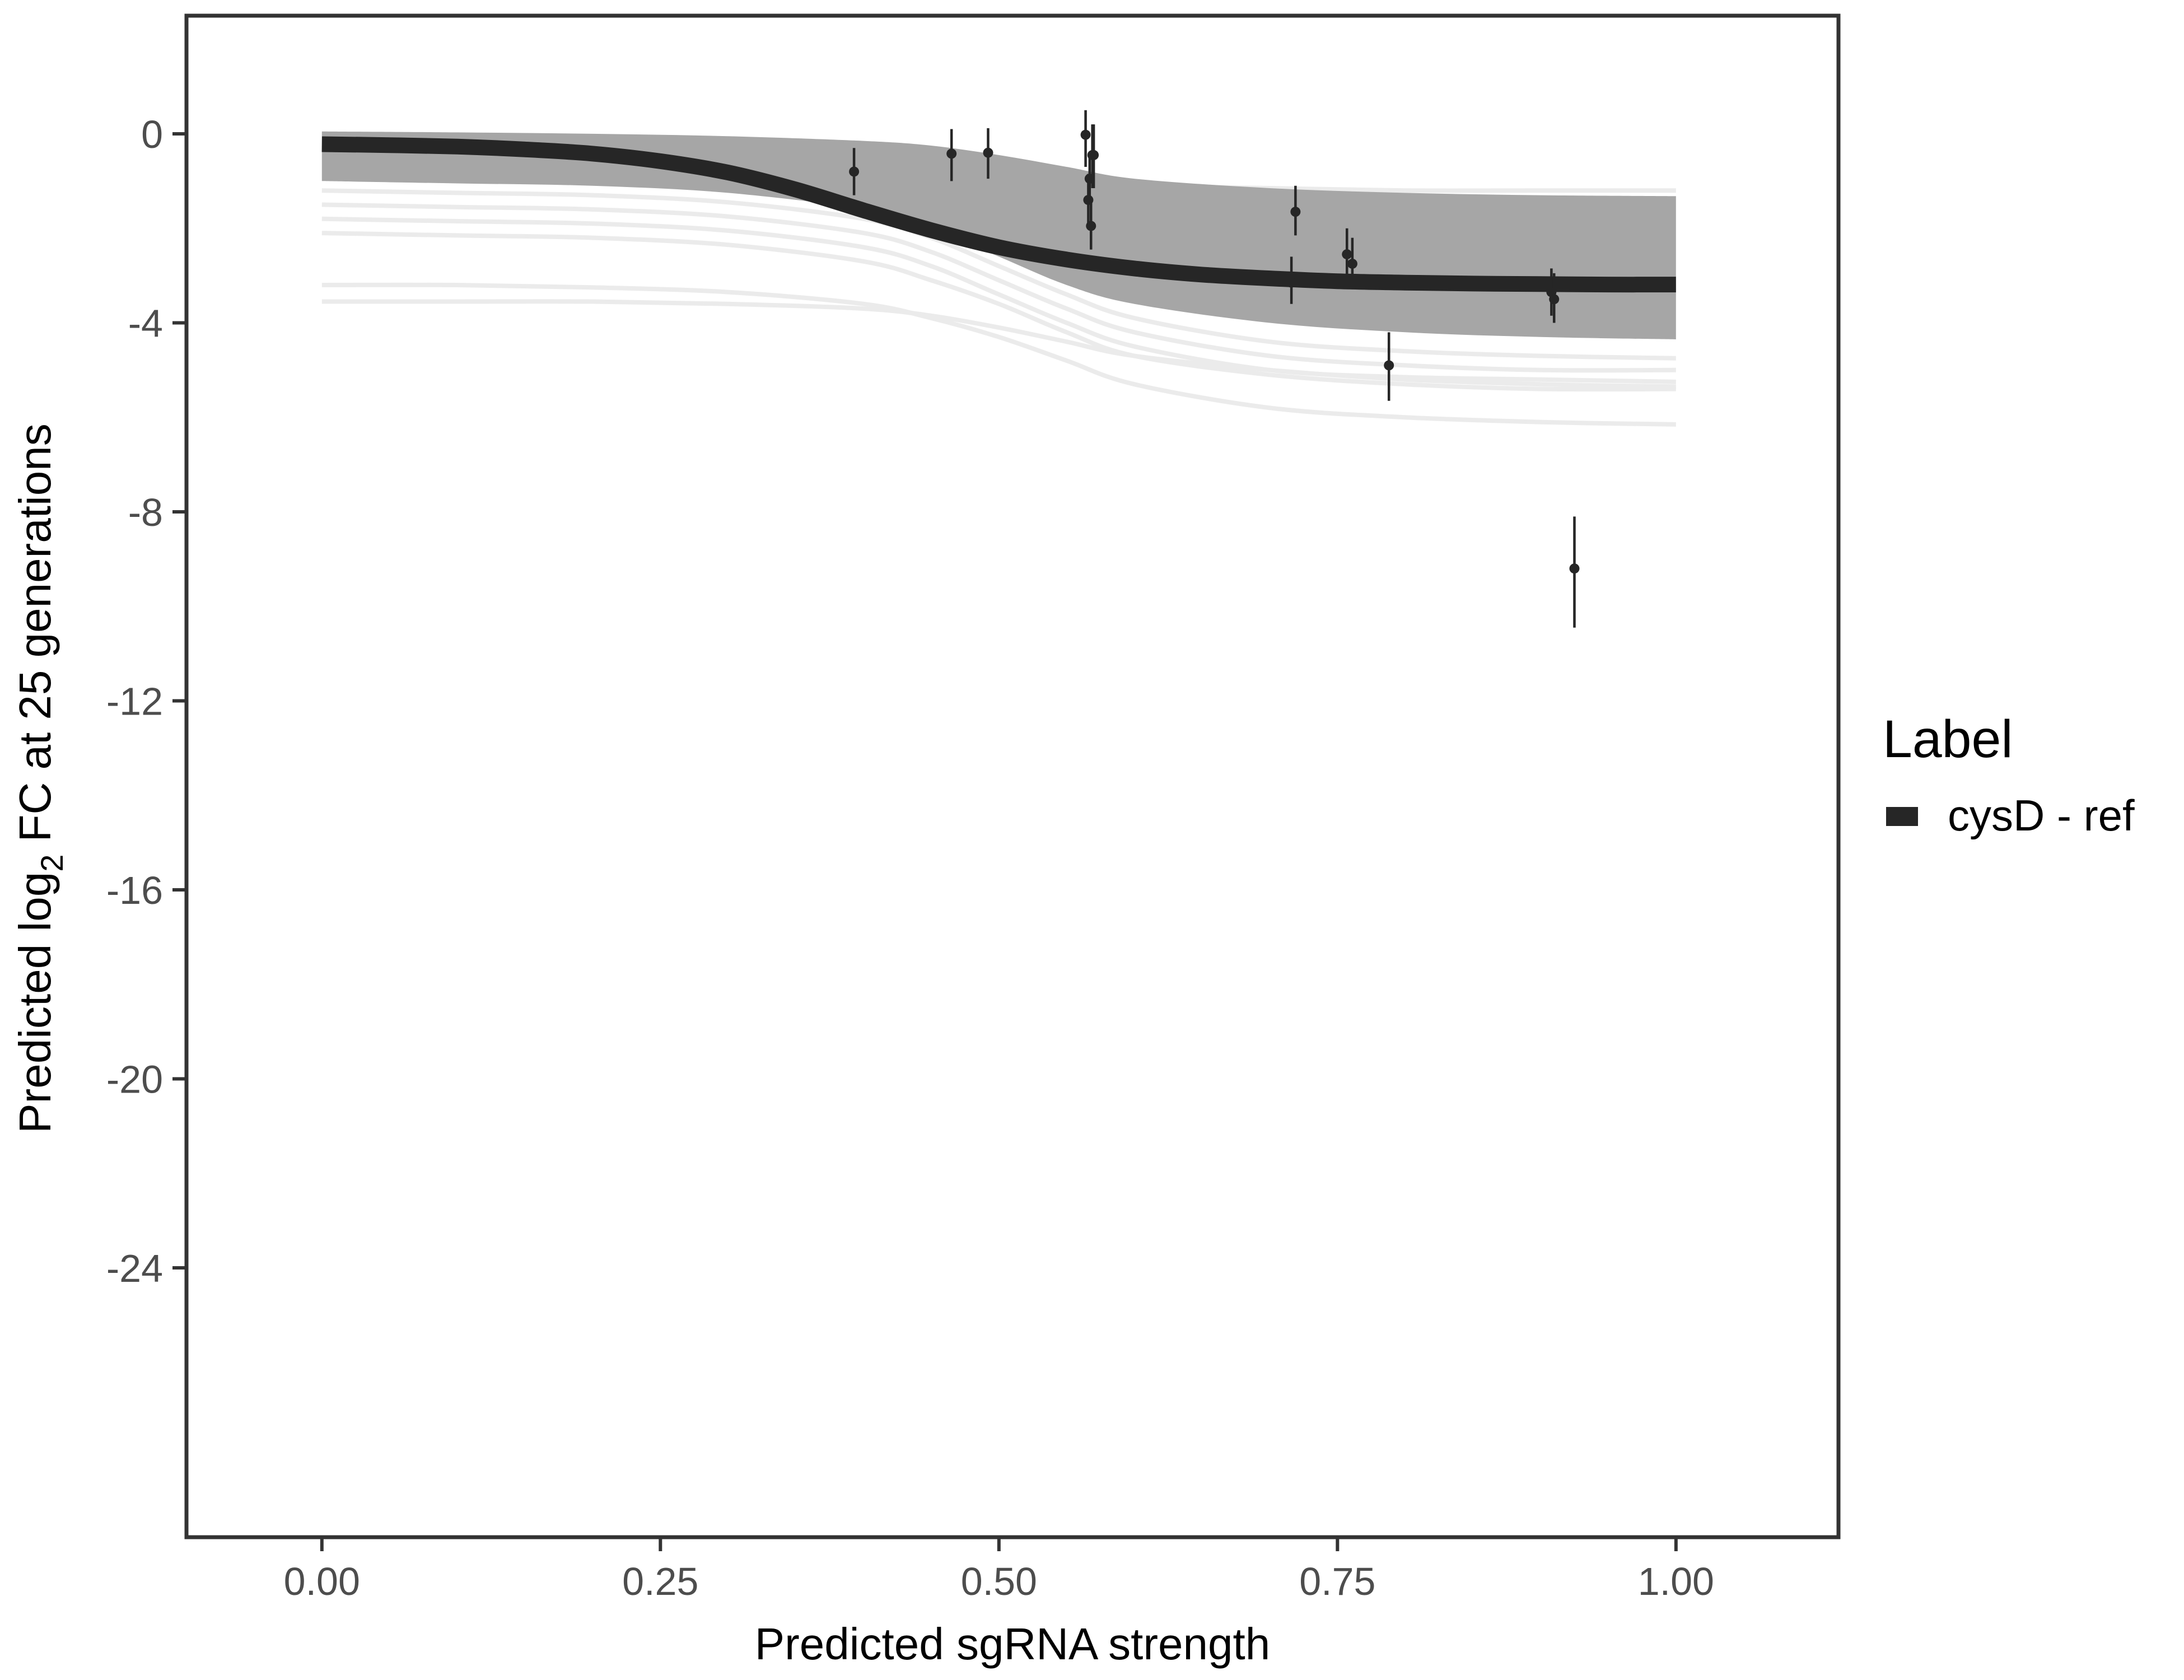 The image size is (2184, 1680). Describe the element at coordinates (2042, 816) in the screenshot. I see `legend-label-cysd-ref: cysD - ref` at that location.